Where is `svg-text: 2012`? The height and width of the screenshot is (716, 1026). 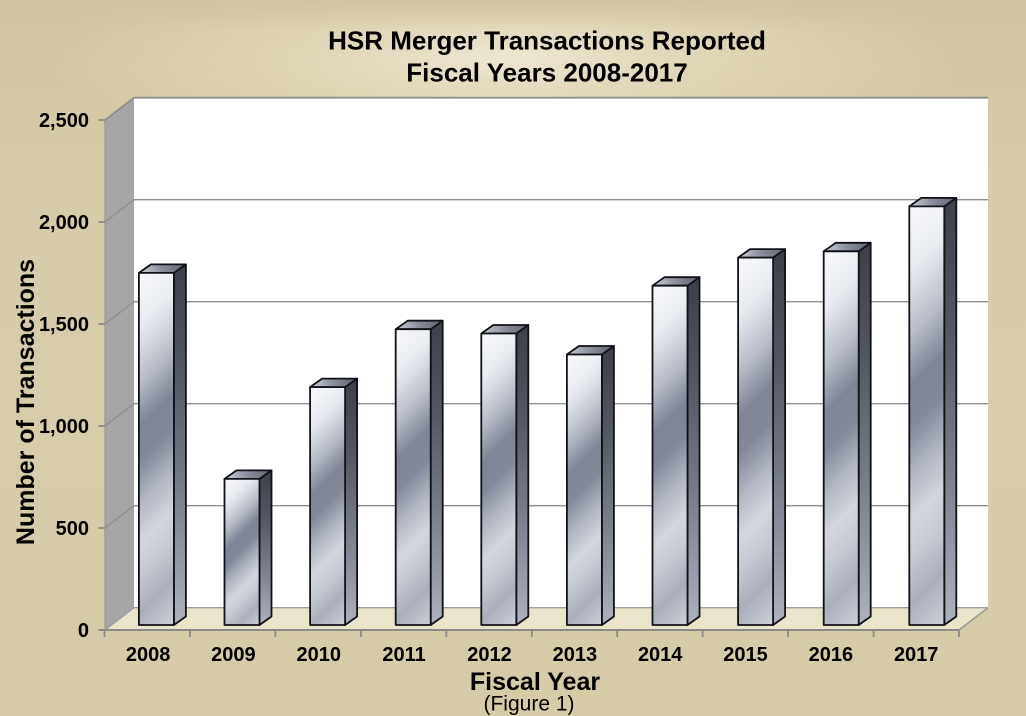
svg-text: 2012 is located at coordinates (489, 655).